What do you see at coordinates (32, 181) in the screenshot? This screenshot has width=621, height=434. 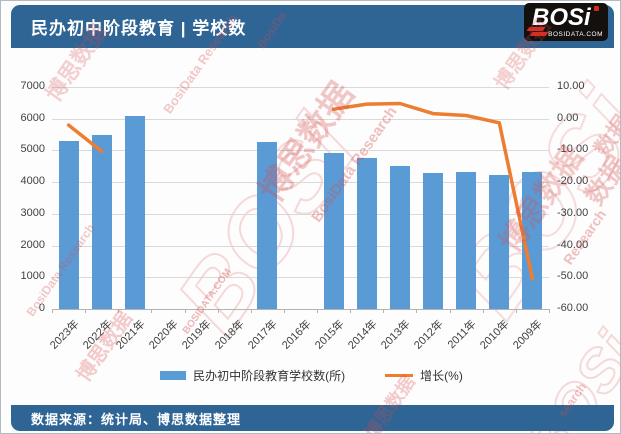 I see `y-axis-label-left: 4000` at bounding box center [32, 181].